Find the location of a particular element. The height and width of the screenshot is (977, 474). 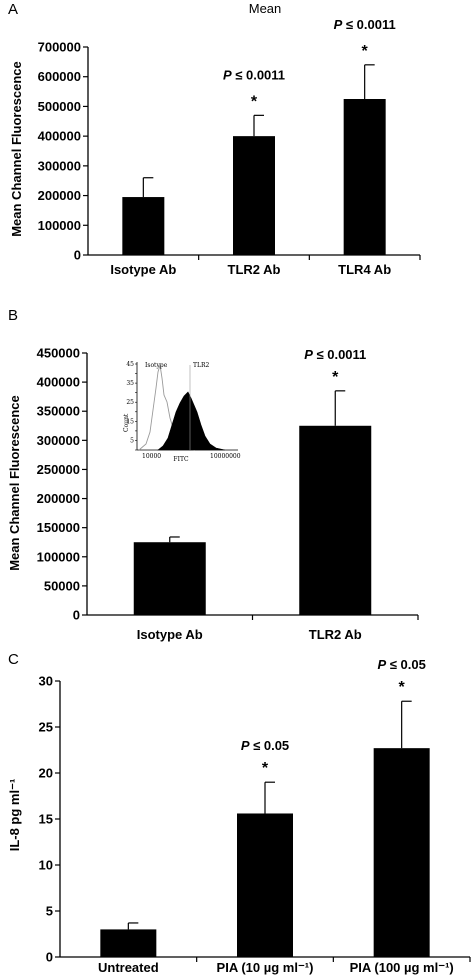

panel-c-category-label: PIA (100 µg ml⁻¹) is located at coordinates (402, 967).